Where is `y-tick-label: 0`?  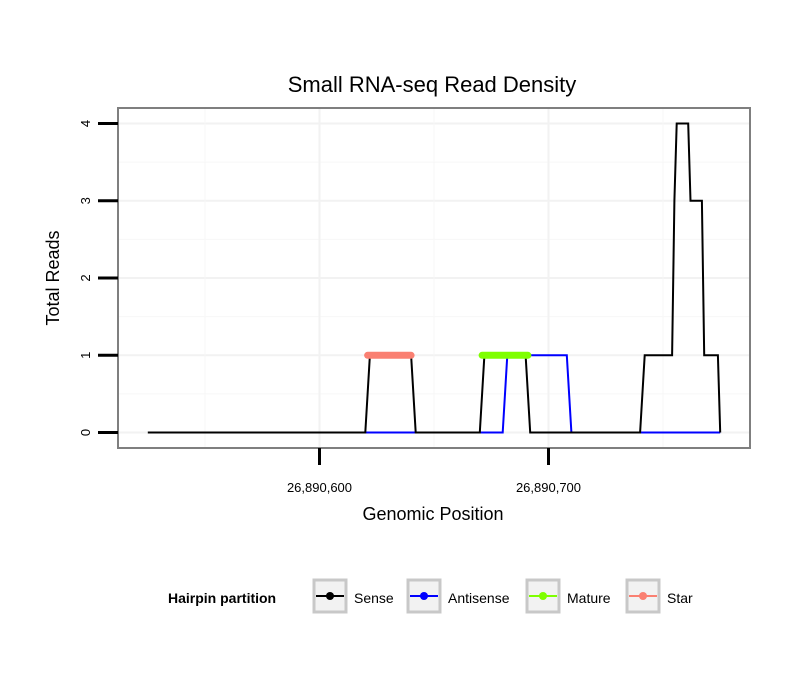 y-tick-label: 0 is located at coordinates (85, 432).